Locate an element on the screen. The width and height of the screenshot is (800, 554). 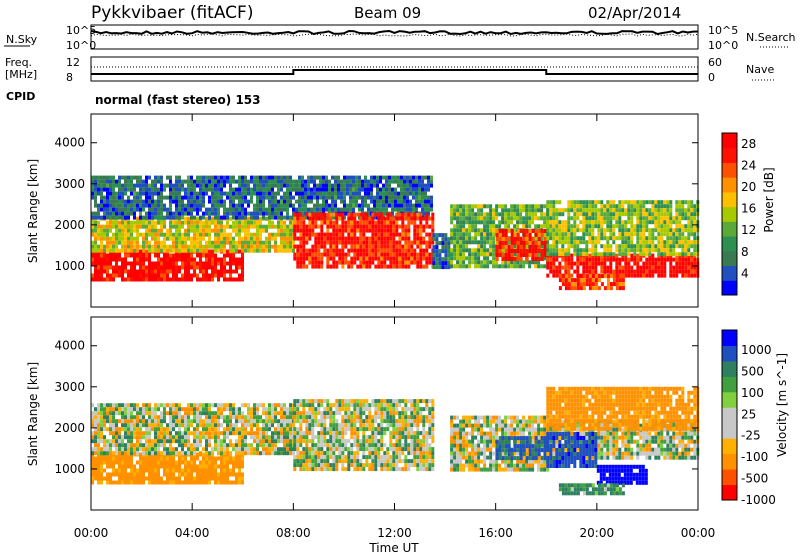
nsky-panel: N.Sky 10^5 10^0 10^5 10^0 N.Search is located at coordinates (400, 38).